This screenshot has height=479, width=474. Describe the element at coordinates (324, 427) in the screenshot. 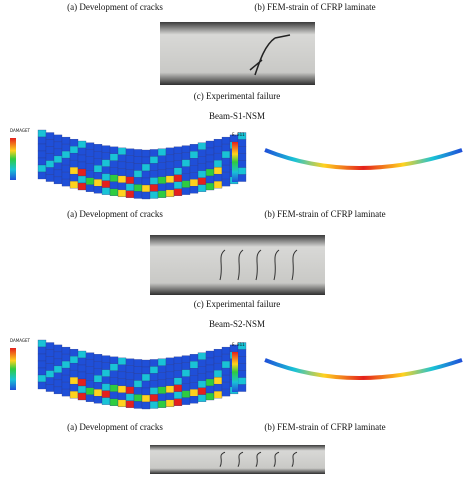

I see `caption: (b) FEM-strain of CFRP laminate` at that location.